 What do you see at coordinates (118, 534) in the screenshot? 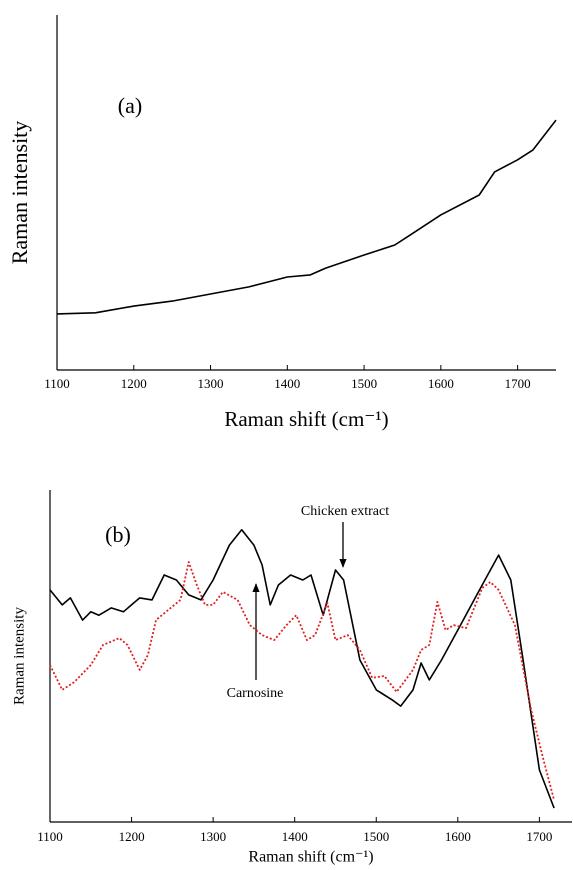
I see `panel-label: (b)` at bounding box center [118, 534].